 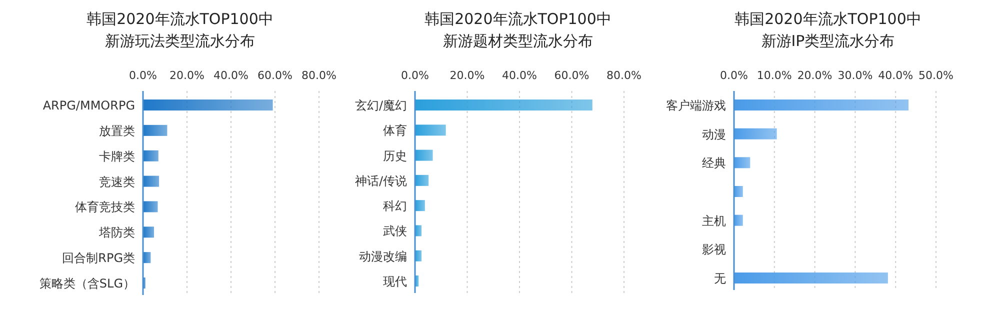 I want to click on y-tick-label: 放置类, so click(x=117, y=131).